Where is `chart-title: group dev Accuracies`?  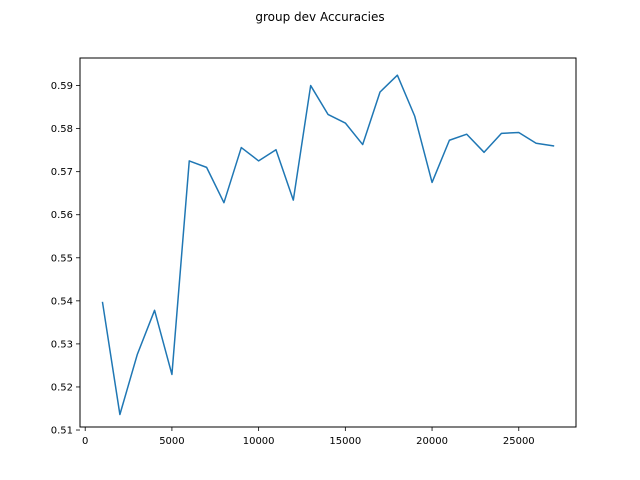 chart-title: group dev Accuracies is located at coordinates (319, 17).